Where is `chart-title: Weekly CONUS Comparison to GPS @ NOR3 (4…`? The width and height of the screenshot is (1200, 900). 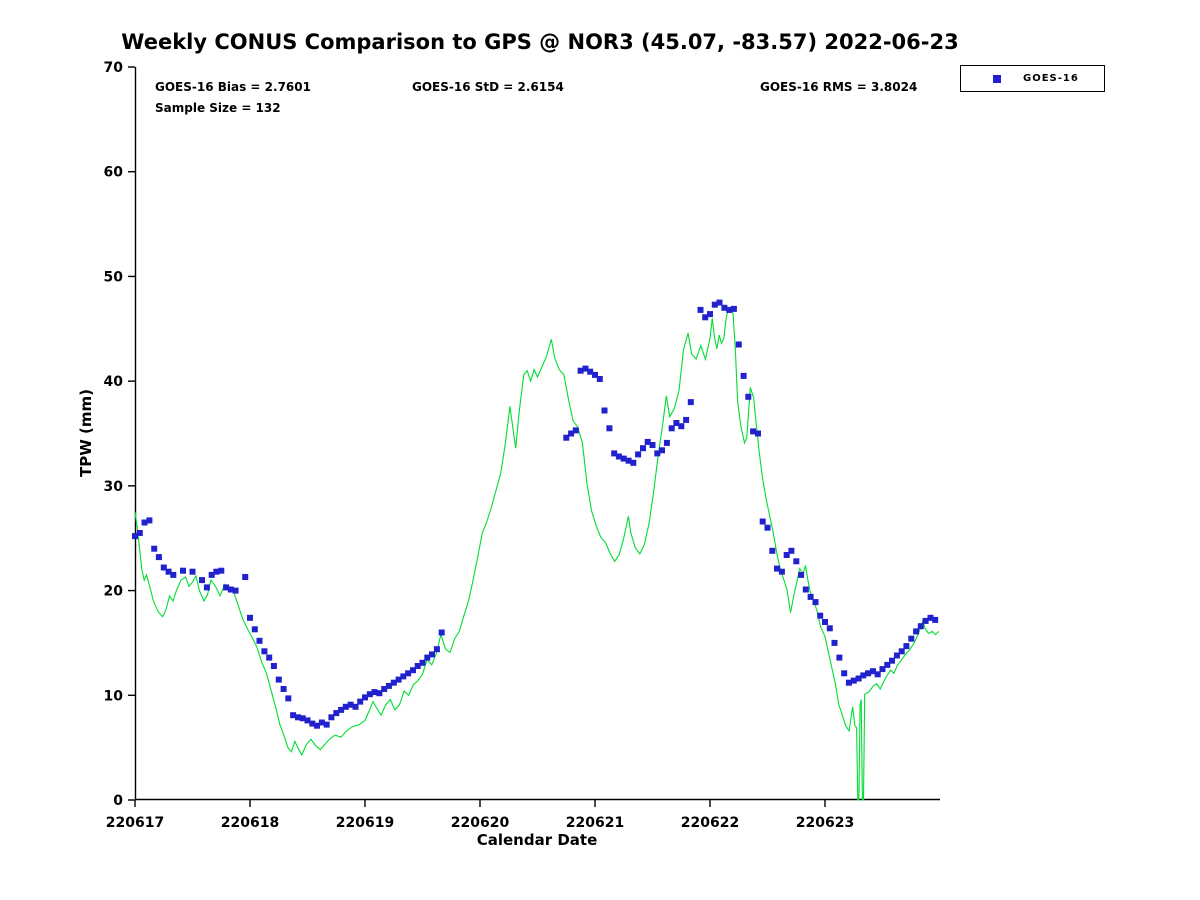 chart-title: Weekly CONUS Comparison to GPS @ NOR3 (4… is located at coordinates (540, 42).